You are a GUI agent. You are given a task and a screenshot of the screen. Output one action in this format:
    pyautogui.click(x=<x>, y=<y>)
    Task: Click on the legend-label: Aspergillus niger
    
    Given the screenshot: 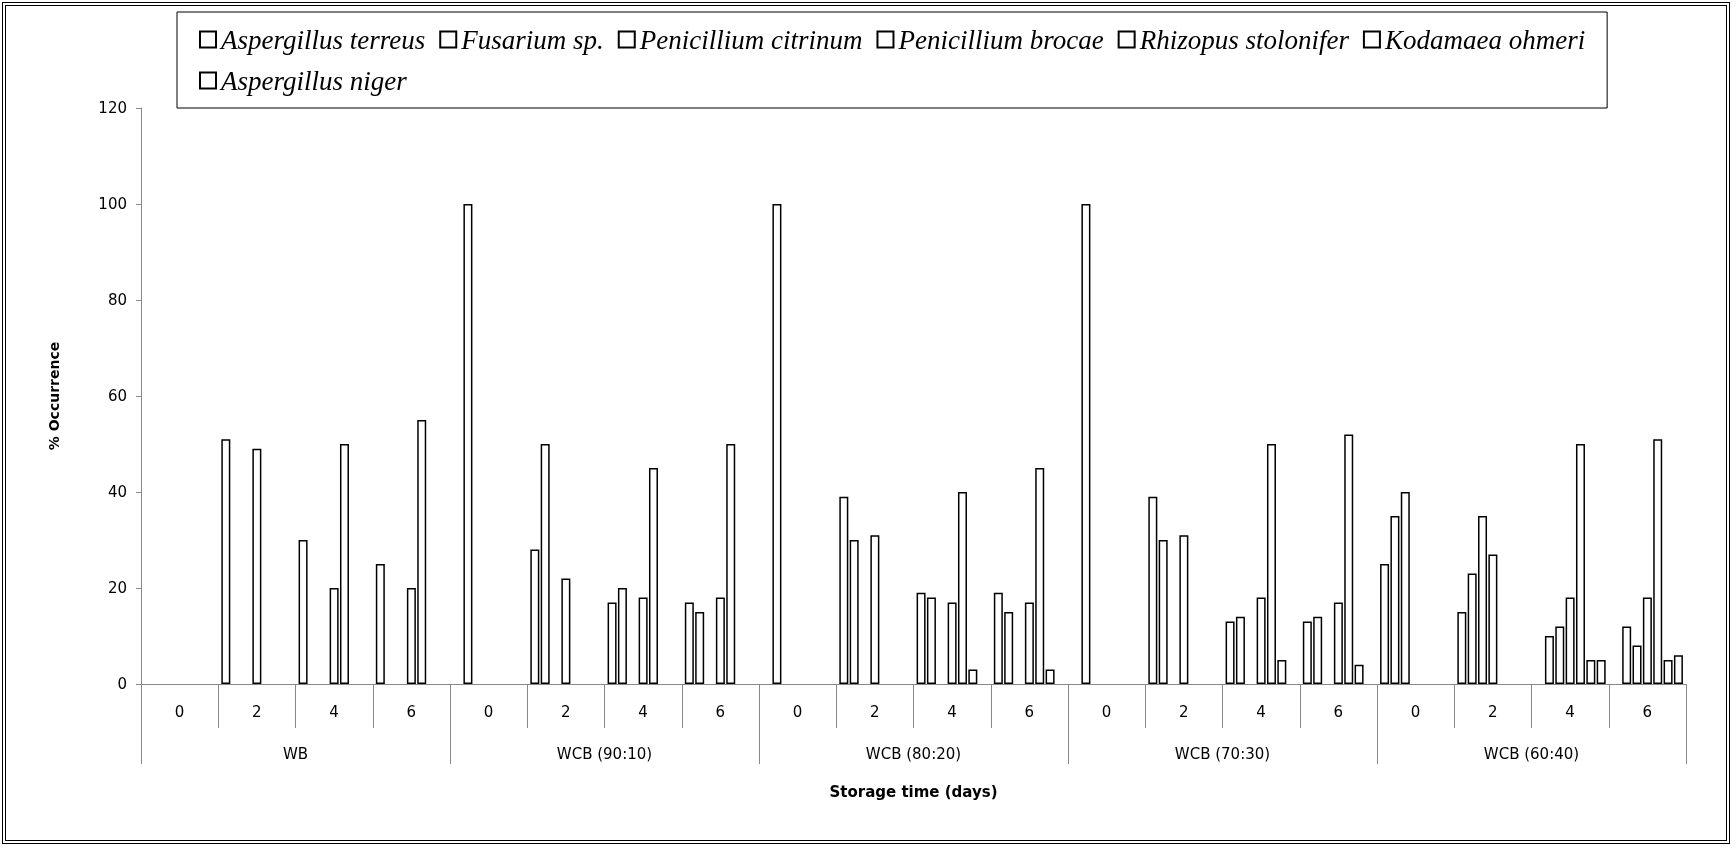 What is the action you would take?
    pyautogui.click(x=313, y=80)
    